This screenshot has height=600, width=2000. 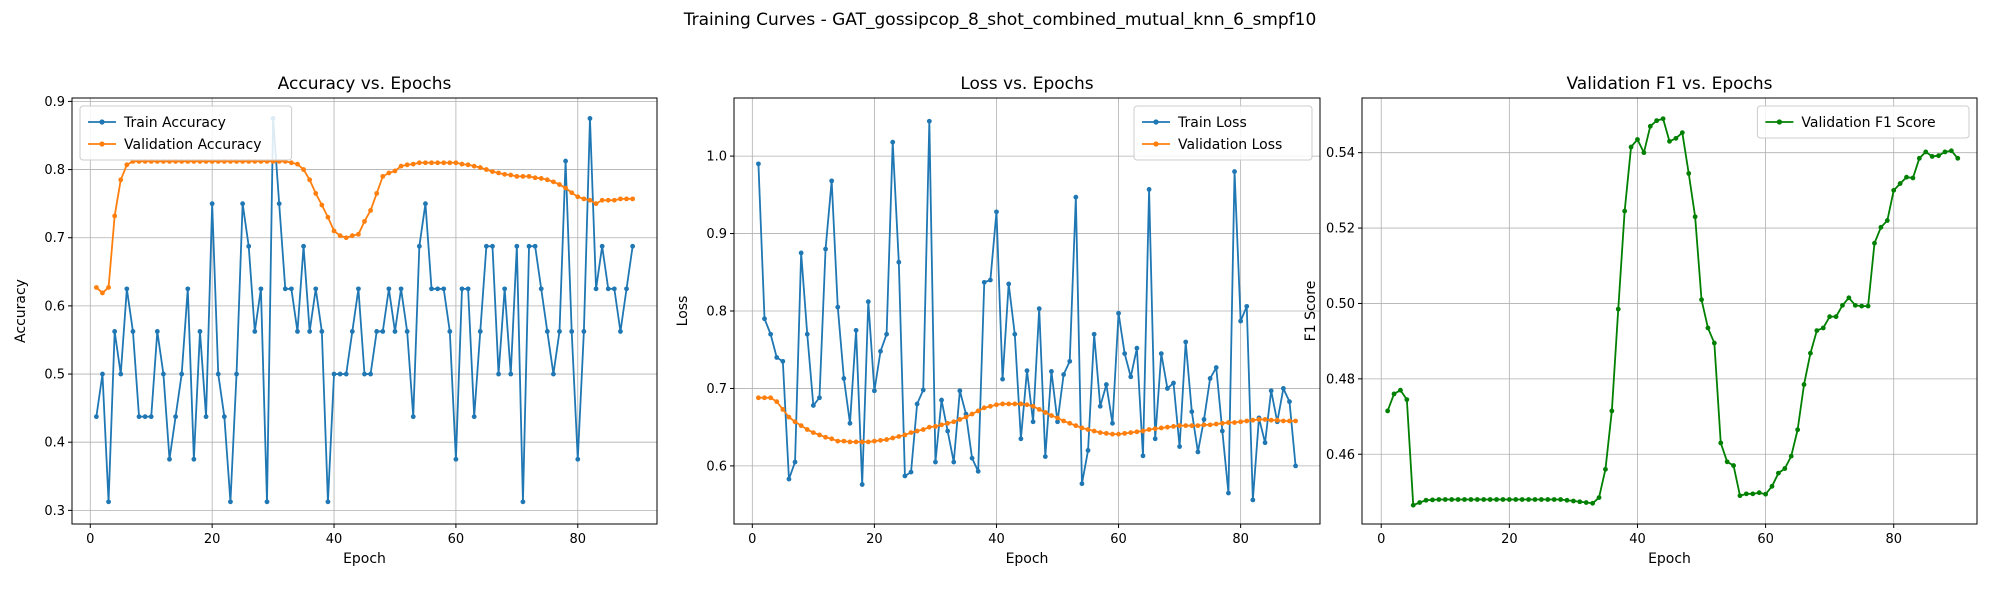 What do you see at coordinates (54, 511) in the screenshot?
I see `accuracy-ytick-label-0: 0.3` at bounding box center [54, 511].